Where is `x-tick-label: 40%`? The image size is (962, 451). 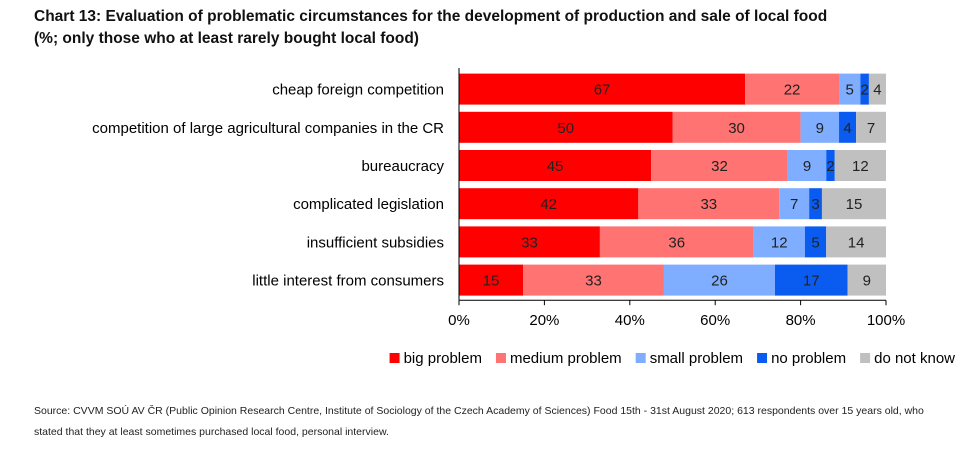 x-tick-label: 40% is located at coordinates (630, 320).